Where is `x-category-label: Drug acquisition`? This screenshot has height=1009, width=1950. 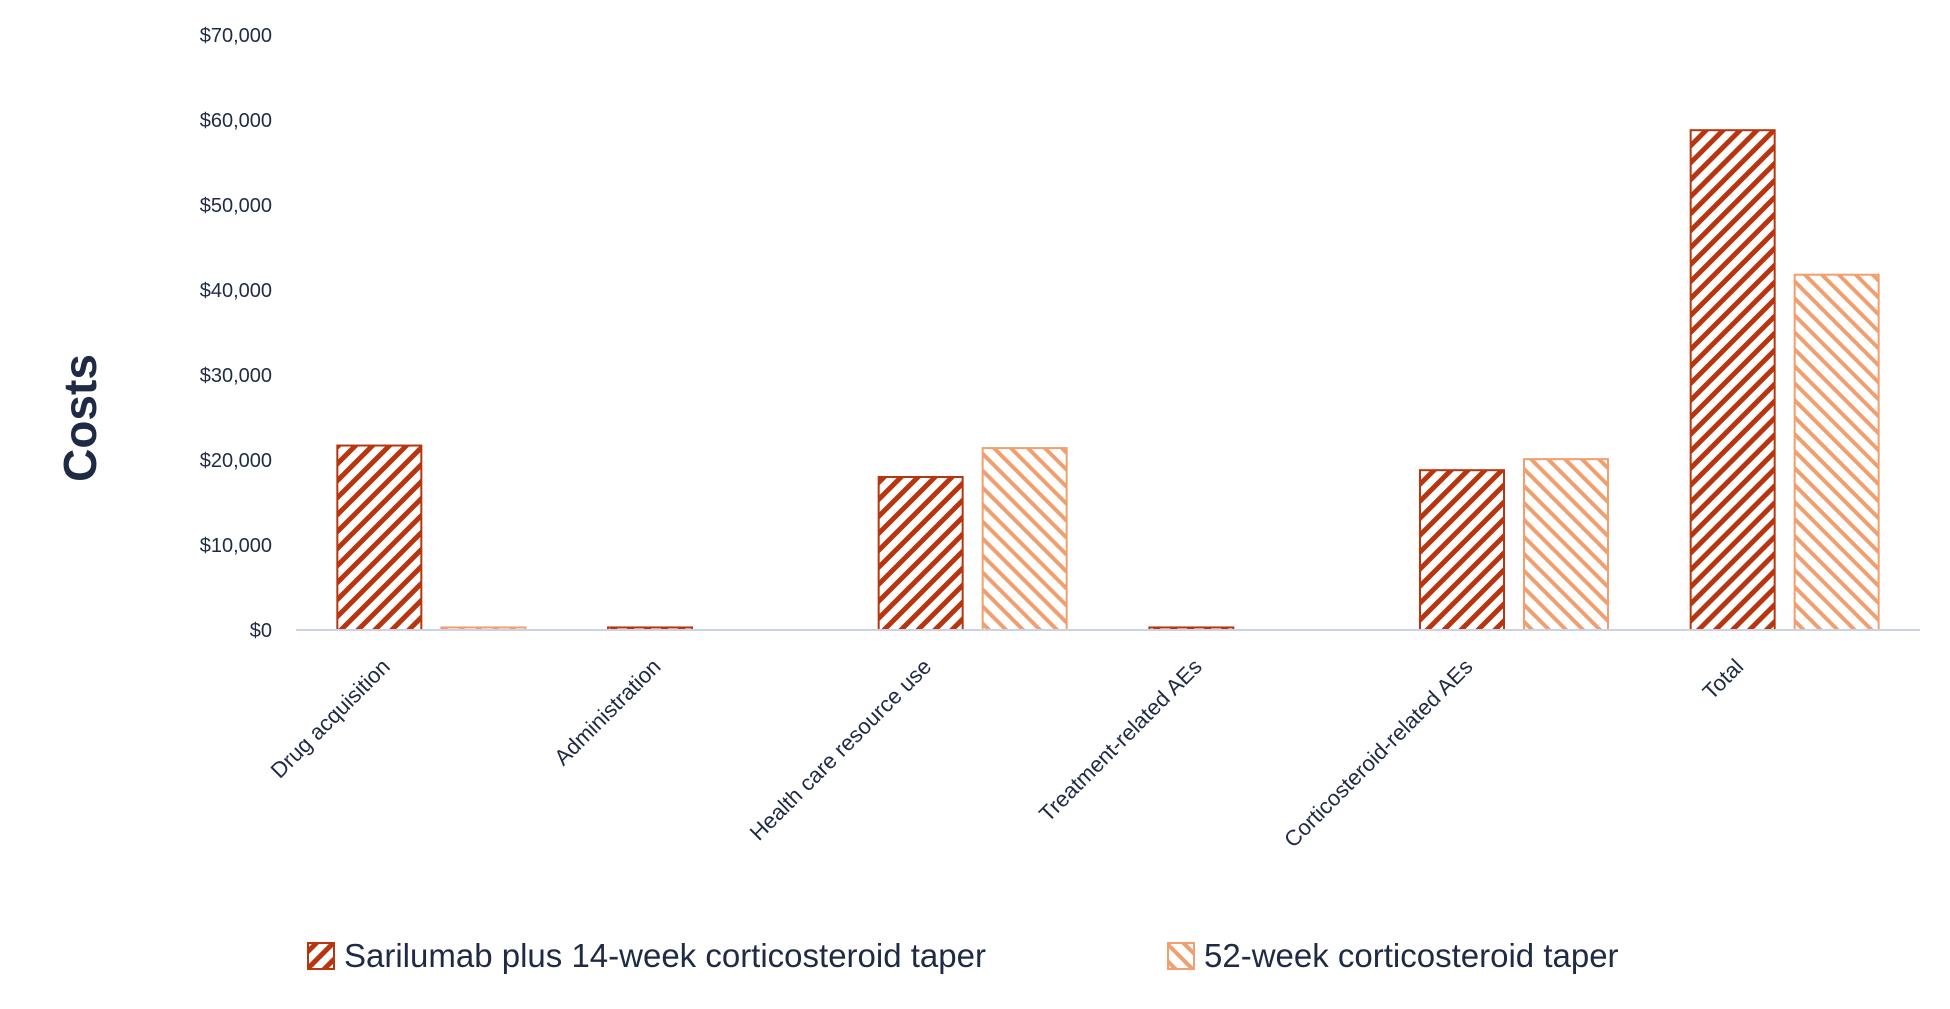 x-category-label: Drug acquisition is located at coordinates (330, 718).